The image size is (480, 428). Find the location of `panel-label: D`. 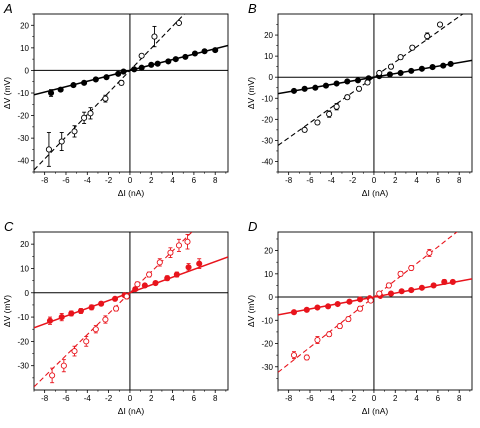

panel-label: D is located at coordinates (252, 226).